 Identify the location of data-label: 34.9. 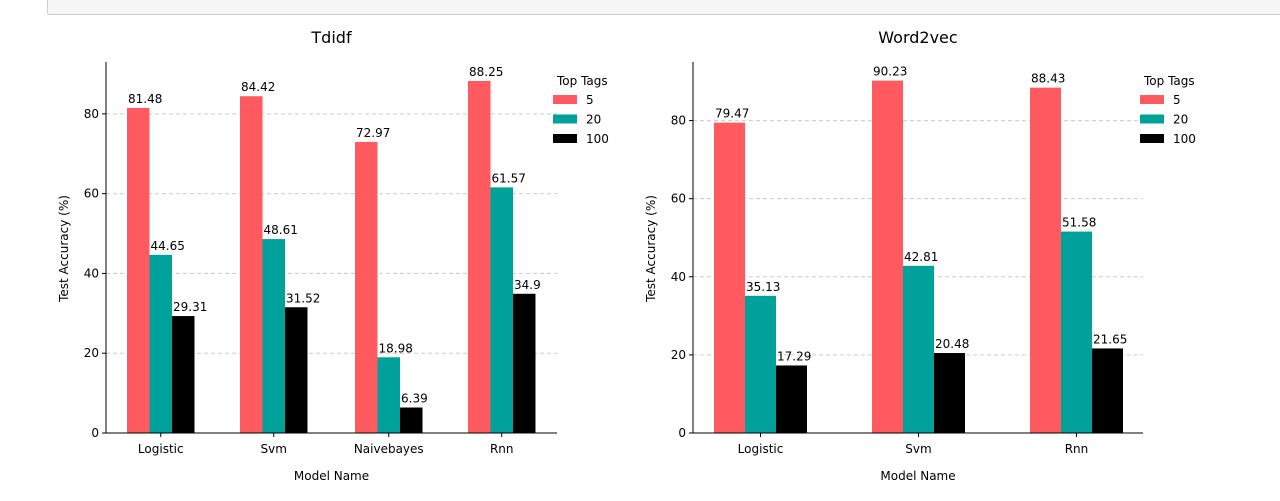
(527, 285).